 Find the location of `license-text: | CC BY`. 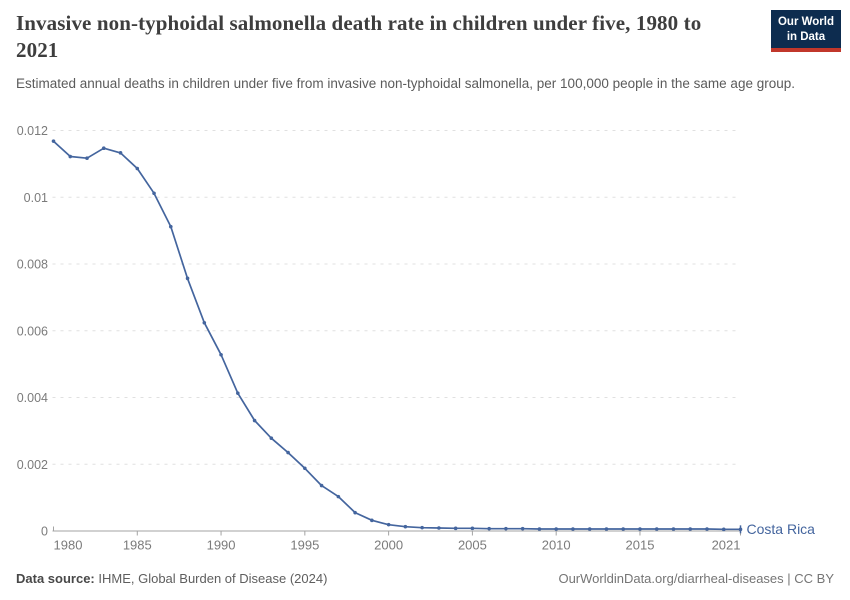

license-text: | CC BY is located at coordinates (808, 578).